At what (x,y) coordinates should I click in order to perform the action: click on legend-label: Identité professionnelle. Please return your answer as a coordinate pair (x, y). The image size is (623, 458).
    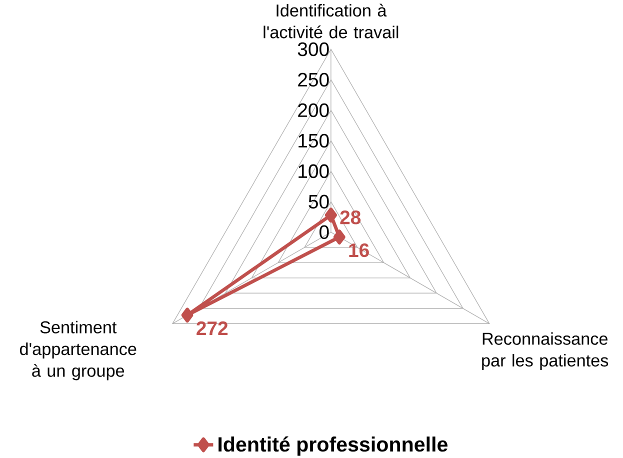
    Looking at the image, I should click on (333, 446).